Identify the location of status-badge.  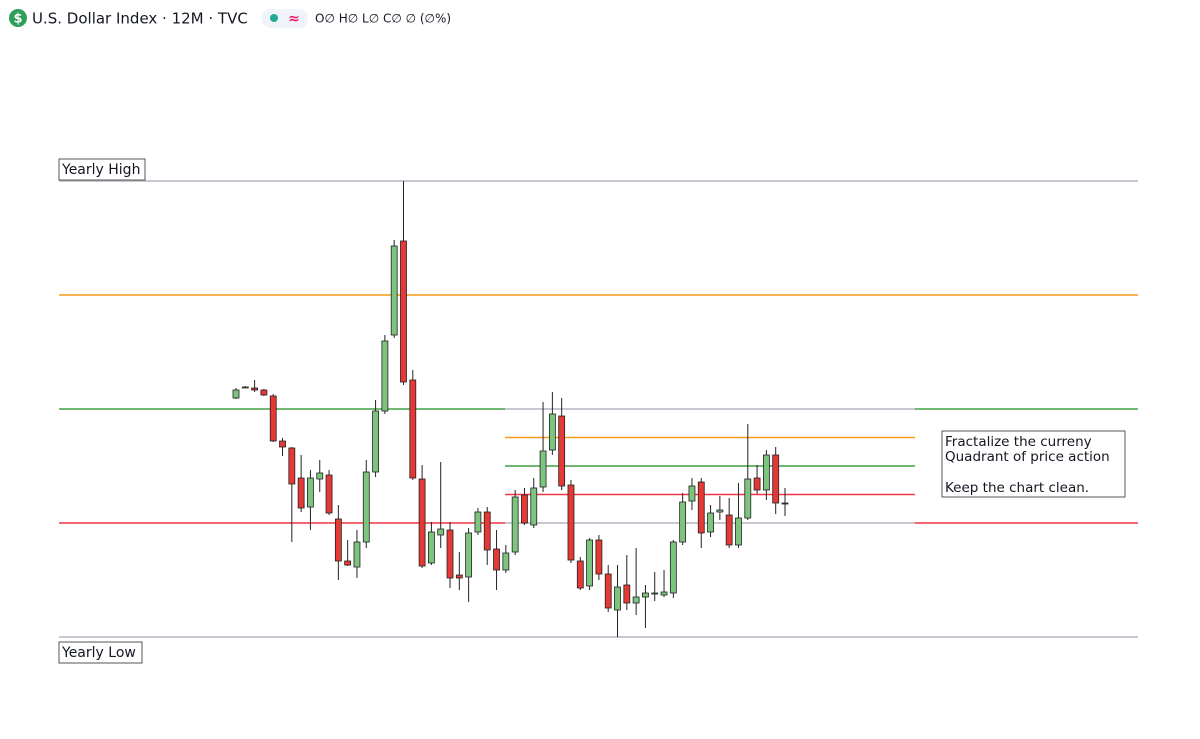
(285, 18).